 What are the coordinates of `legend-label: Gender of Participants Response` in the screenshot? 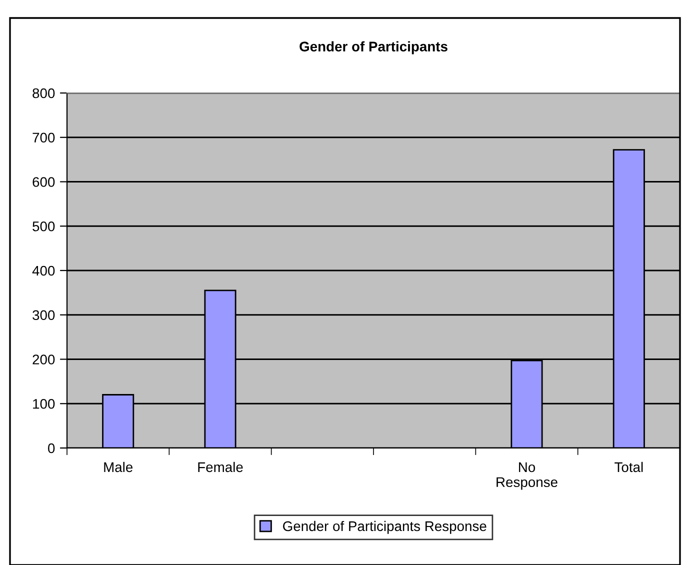 It's located at (384, 527).